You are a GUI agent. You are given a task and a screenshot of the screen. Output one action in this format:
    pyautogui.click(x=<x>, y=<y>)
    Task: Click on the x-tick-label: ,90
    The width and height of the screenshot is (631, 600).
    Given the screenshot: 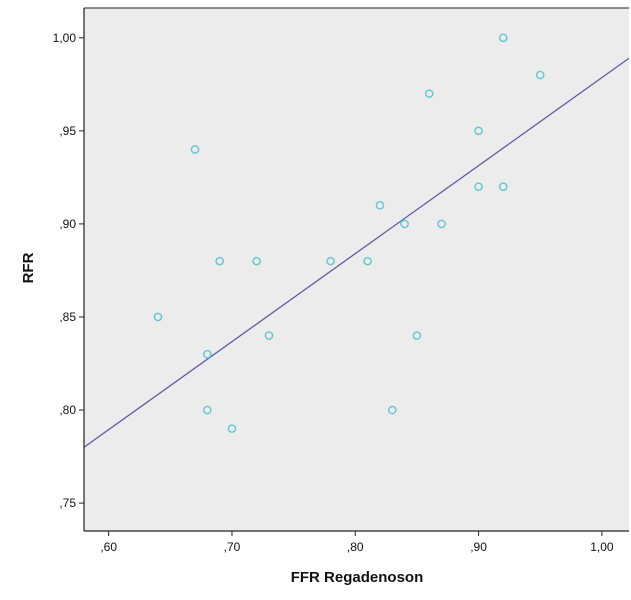 What is the action you would take?
    pyautogui.click(x=478, y=547)
    